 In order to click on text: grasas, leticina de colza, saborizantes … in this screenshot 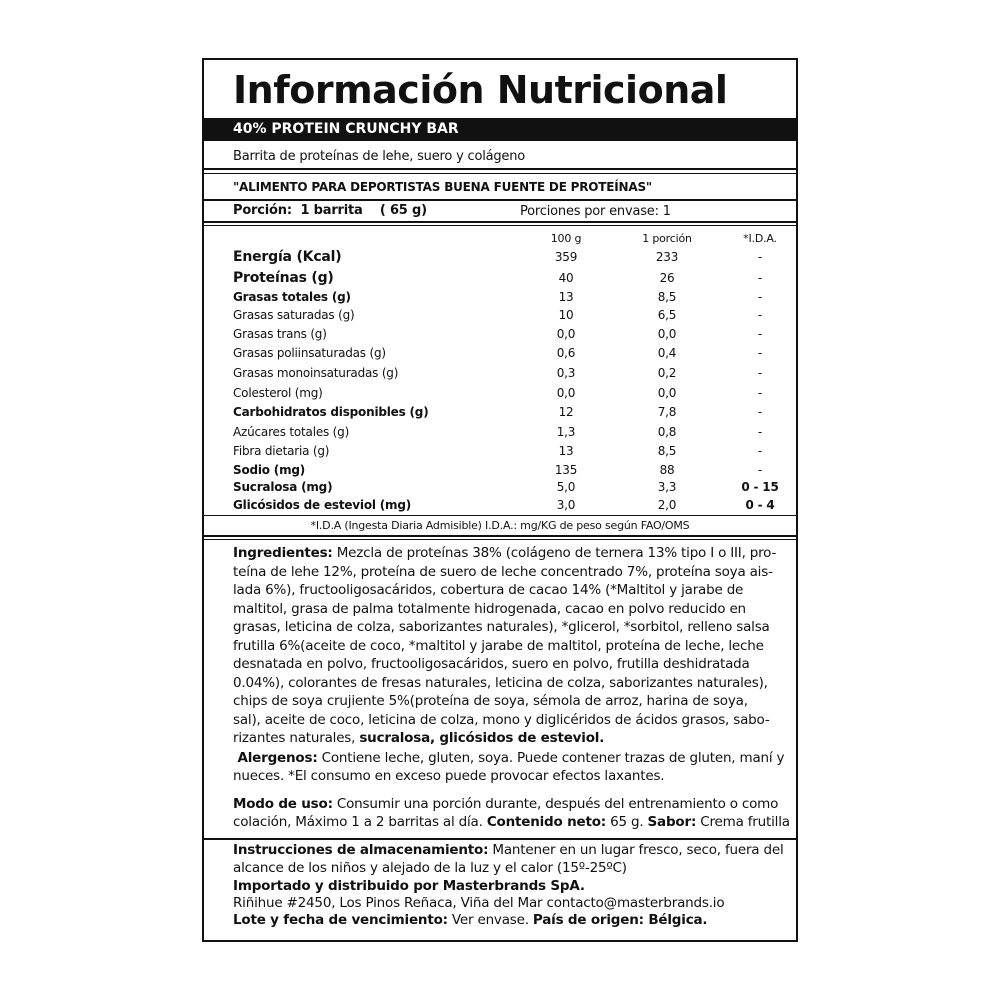, I will do `click(501, 627)`.